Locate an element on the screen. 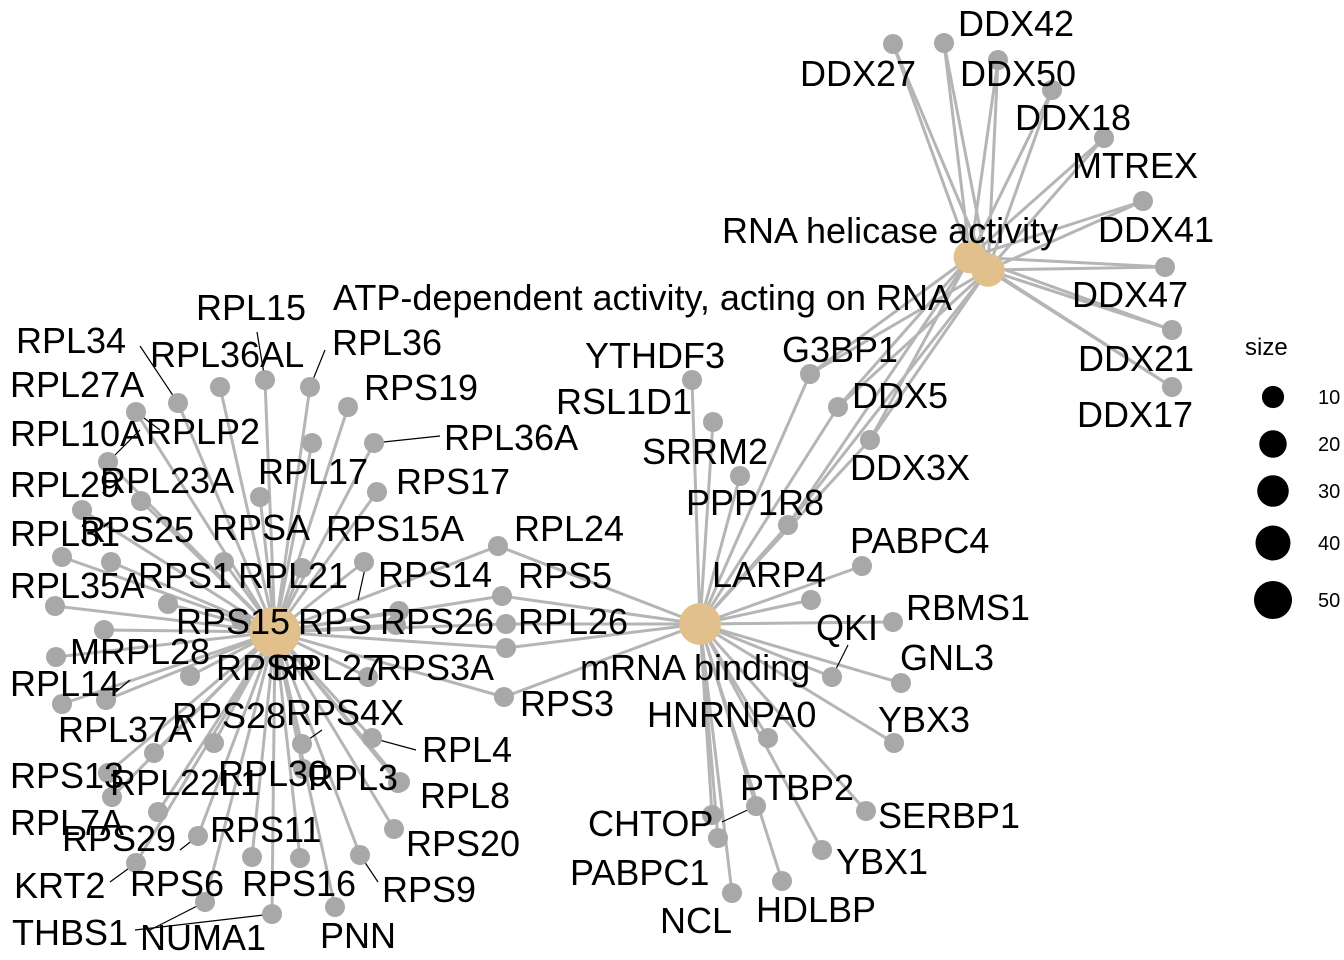 The image size is (1344, 960). gene-node-rpl23a is located at coordinates (141, 501).